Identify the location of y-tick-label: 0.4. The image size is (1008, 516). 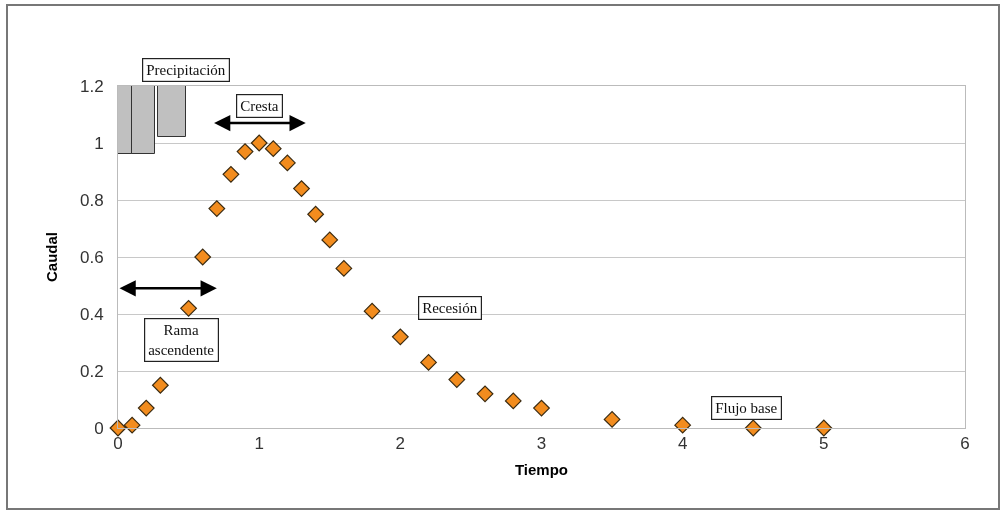
(91, 314).